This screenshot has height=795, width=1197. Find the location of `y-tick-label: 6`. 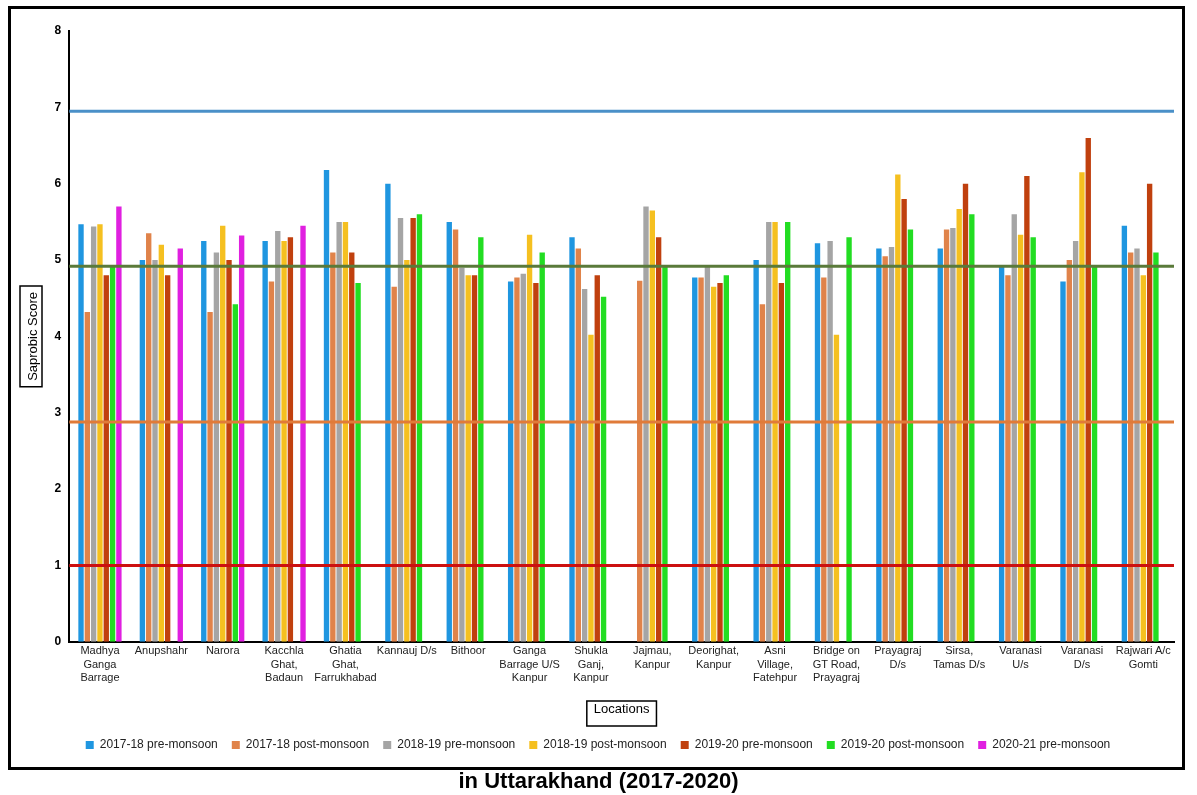

y-tick-label: 6 is located at coordinates (58, 183).